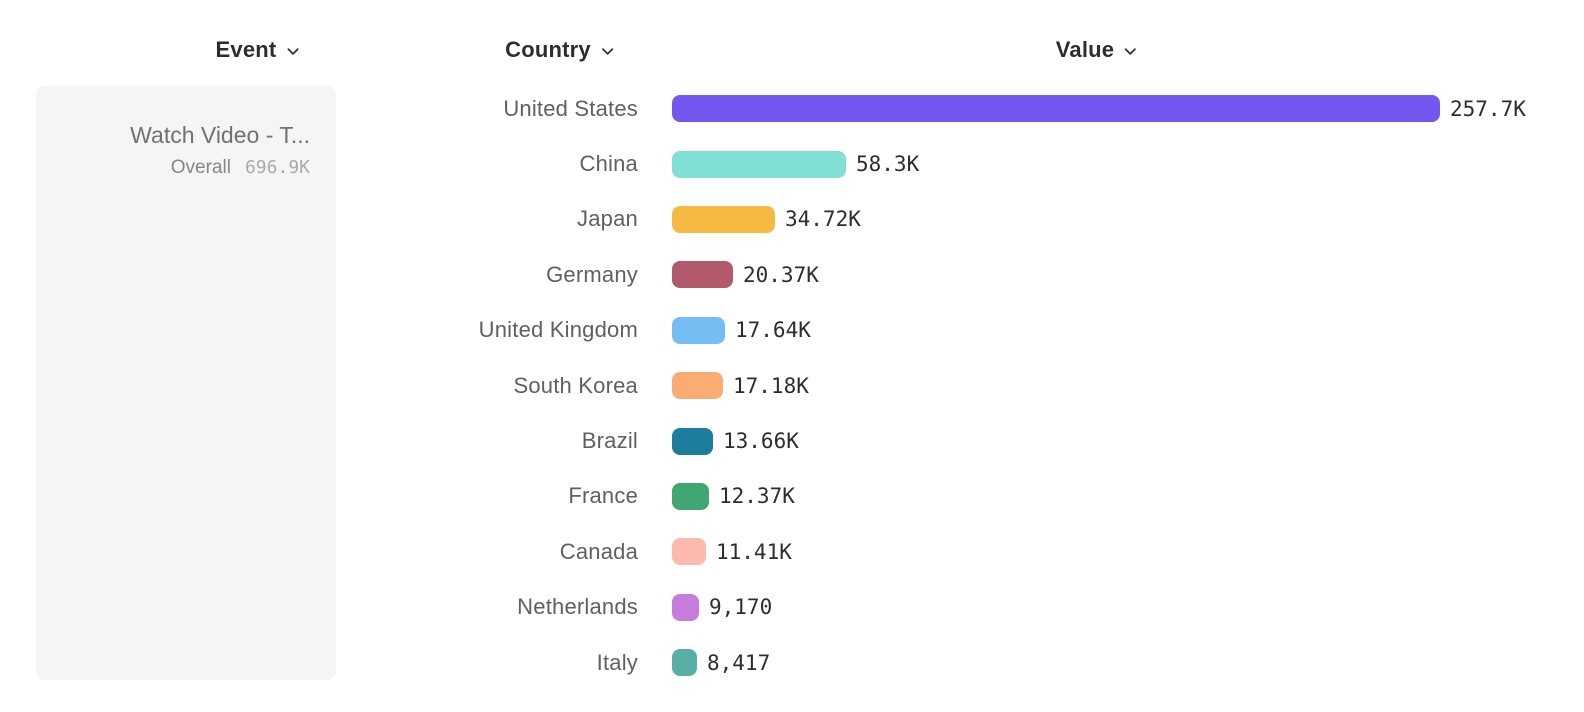  Describe the element at coordinates (570, 108) in the screenshot. I see `country-label: United States` at that location.